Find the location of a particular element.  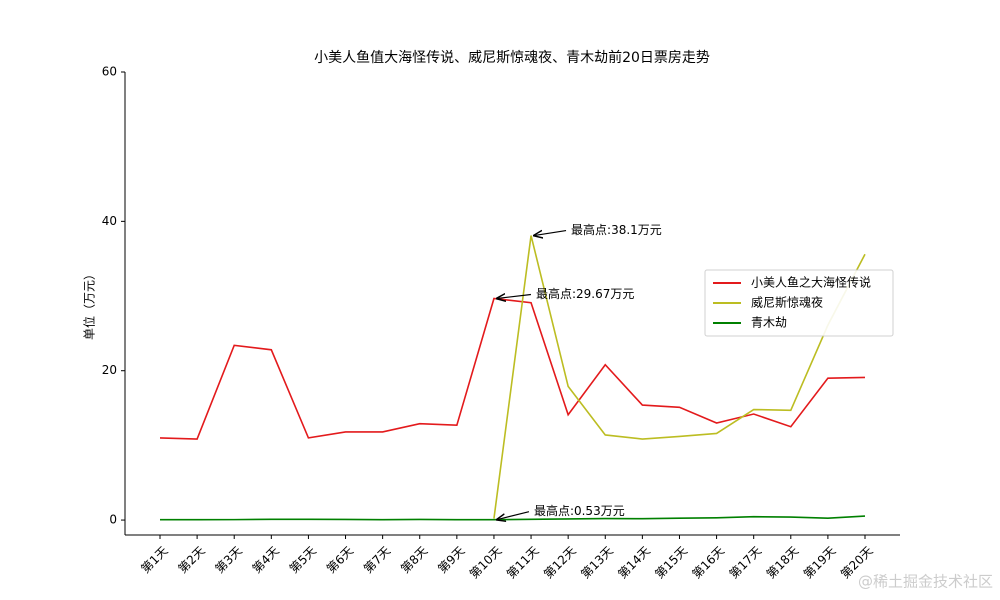

y-tick-label: 40 is located at coordinates (109, 221).